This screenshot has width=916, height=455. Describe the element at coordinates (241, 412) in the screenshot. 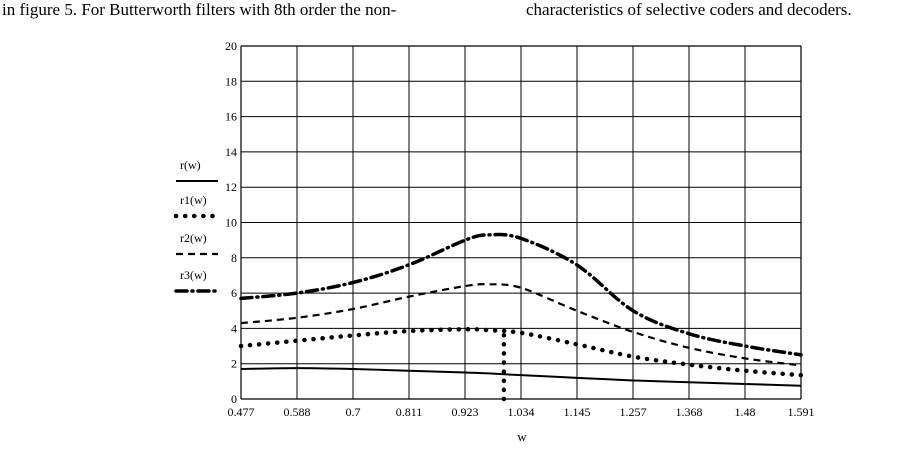

I see `x-tick-label: 0.477` at that location.